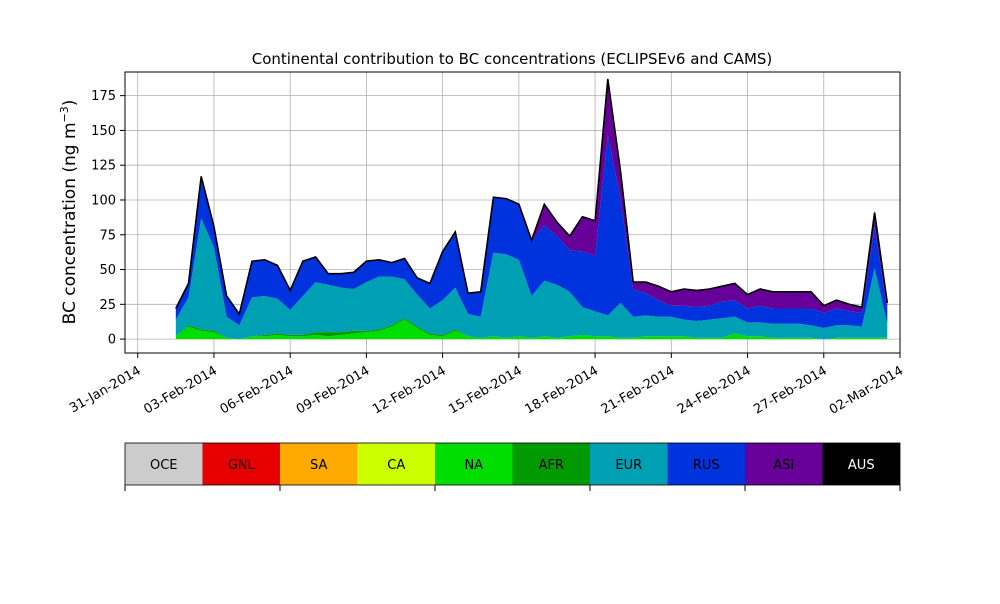 The width and height of the screenshot is (1000, 604). Describe the element at coordinates (70, 223) in the screenshot. I see `y-axis-label-main: BC concentration (ng m` at that location.